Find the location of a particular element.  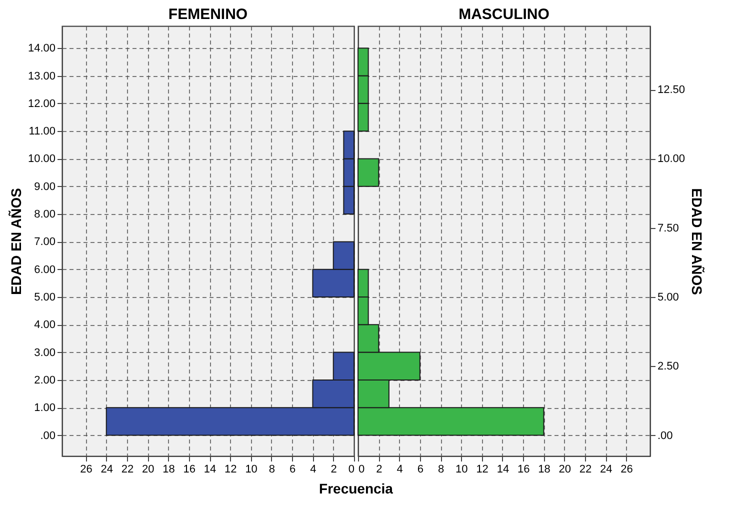

y-tick-label: 4.00 is located at coordinates (45, 325).